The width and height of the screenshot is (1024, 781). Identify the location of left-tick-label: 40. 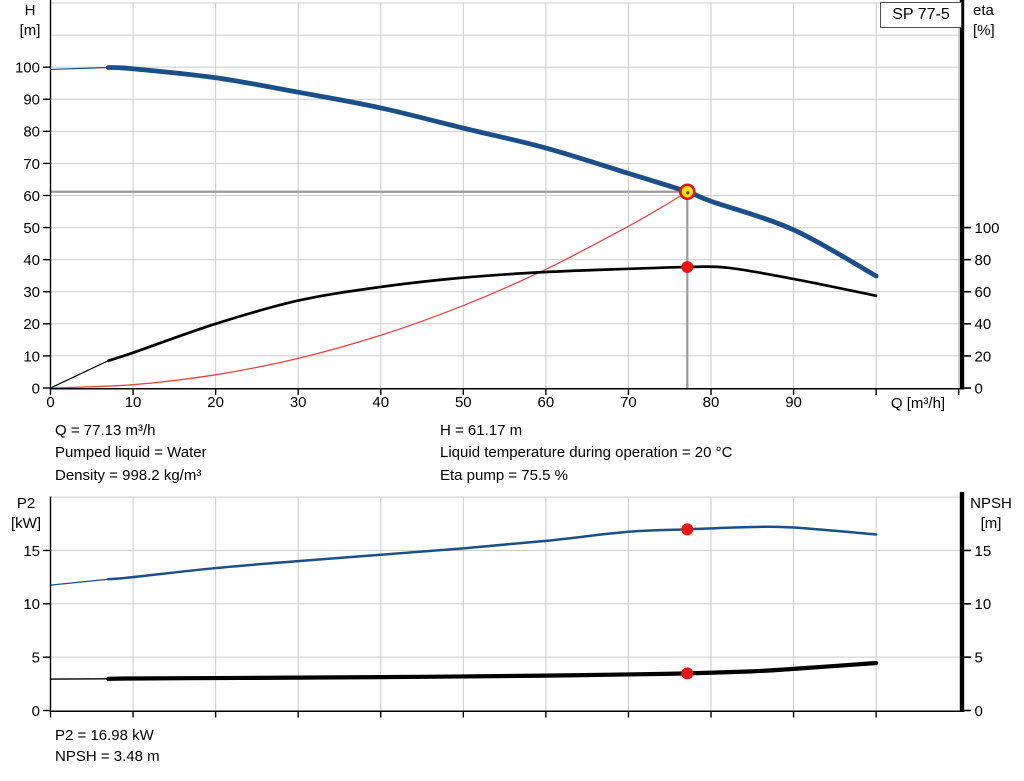
(31, 260).